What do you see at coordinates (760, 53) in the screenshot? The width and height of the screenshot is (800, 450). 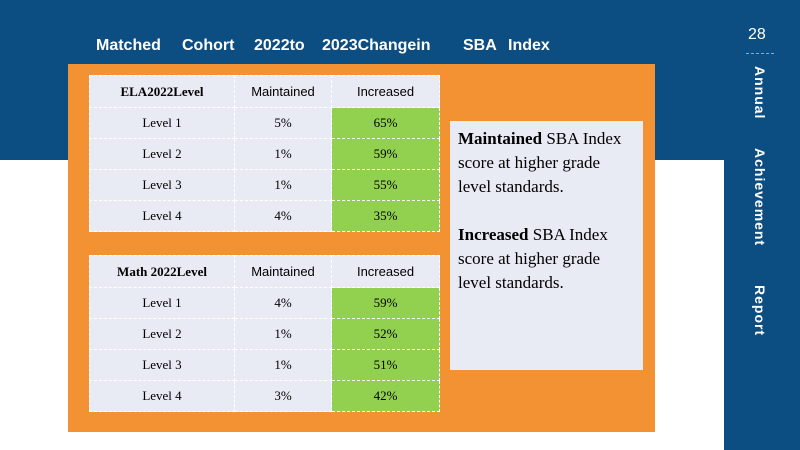 I see `divider` at bounding box center [760, 53].